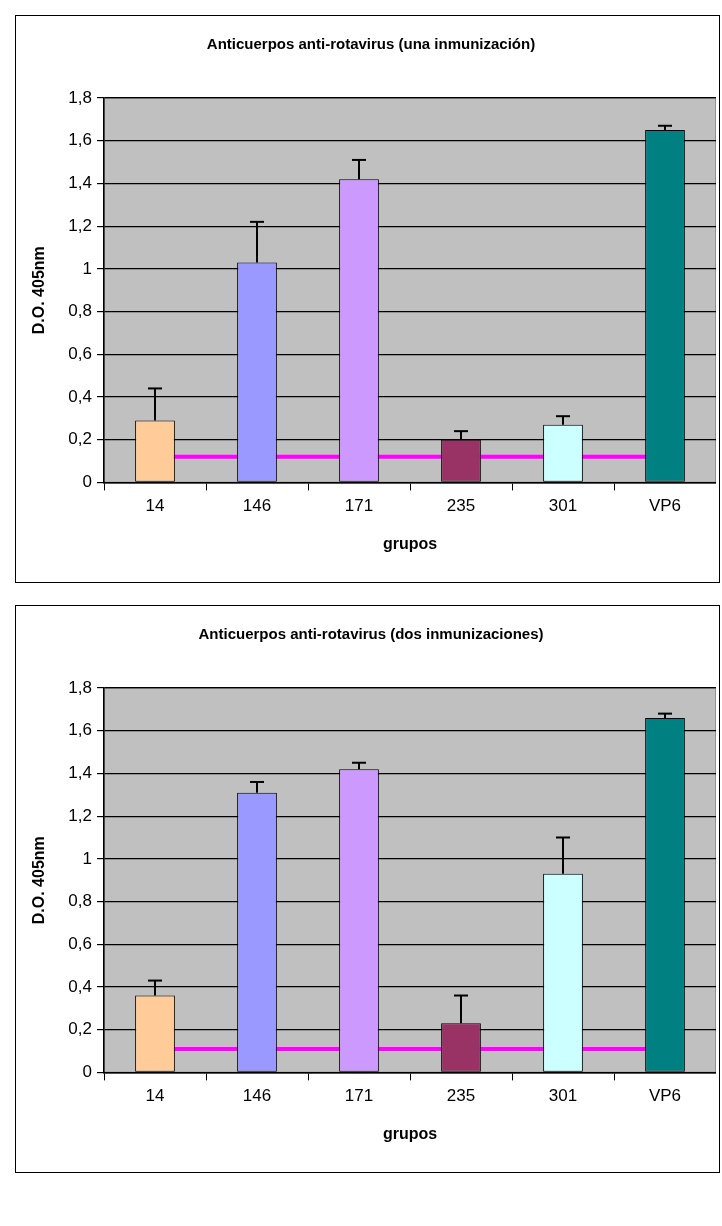 The width and height of the screenshot is (722, 1226). I want to click on chart-title: Anticuerpos anti-rotavirus (una inmunización), so click(371, 44).